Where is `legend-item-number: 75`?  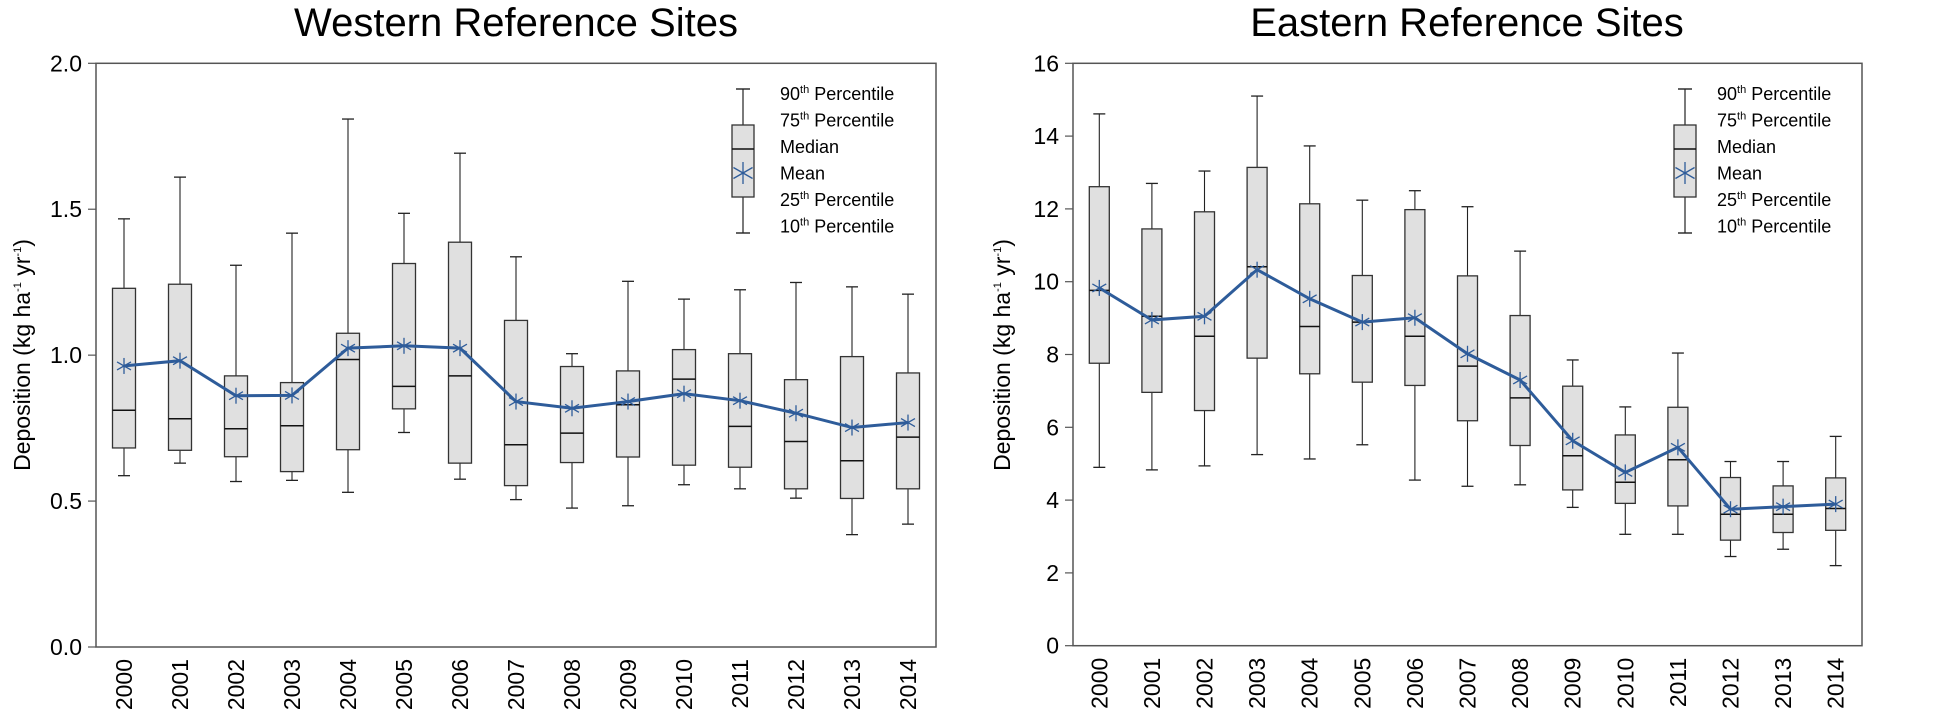 legend-item-number: 75 is located at coordinates (1727, 121).